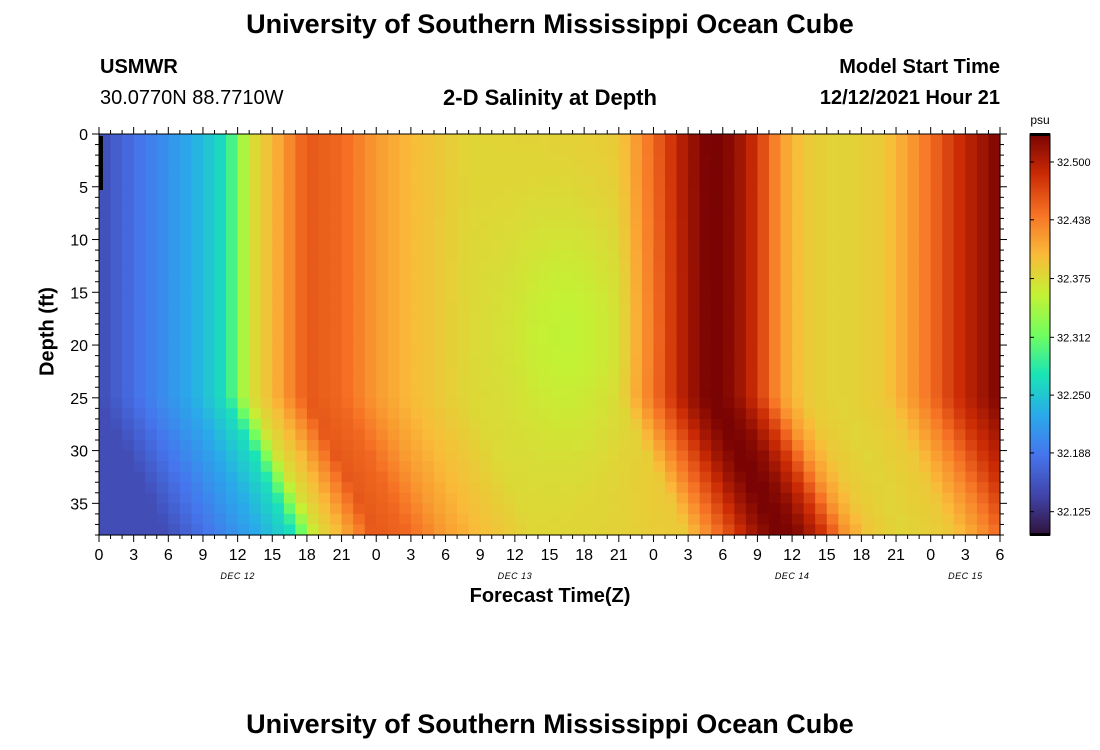 This screenshot has width=1100, height=750. What do you see at coordinates (861, 555) in the screenshot?
I see `x-tick-label: 18` at bounding box center [861, 555].